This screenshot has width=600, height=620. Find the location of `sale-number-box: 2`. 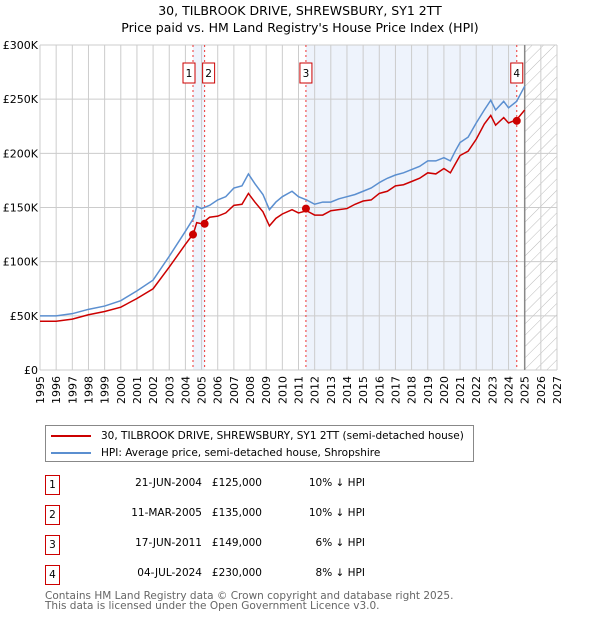

sale-number-box: 2 is located at coordinates (52, 515).